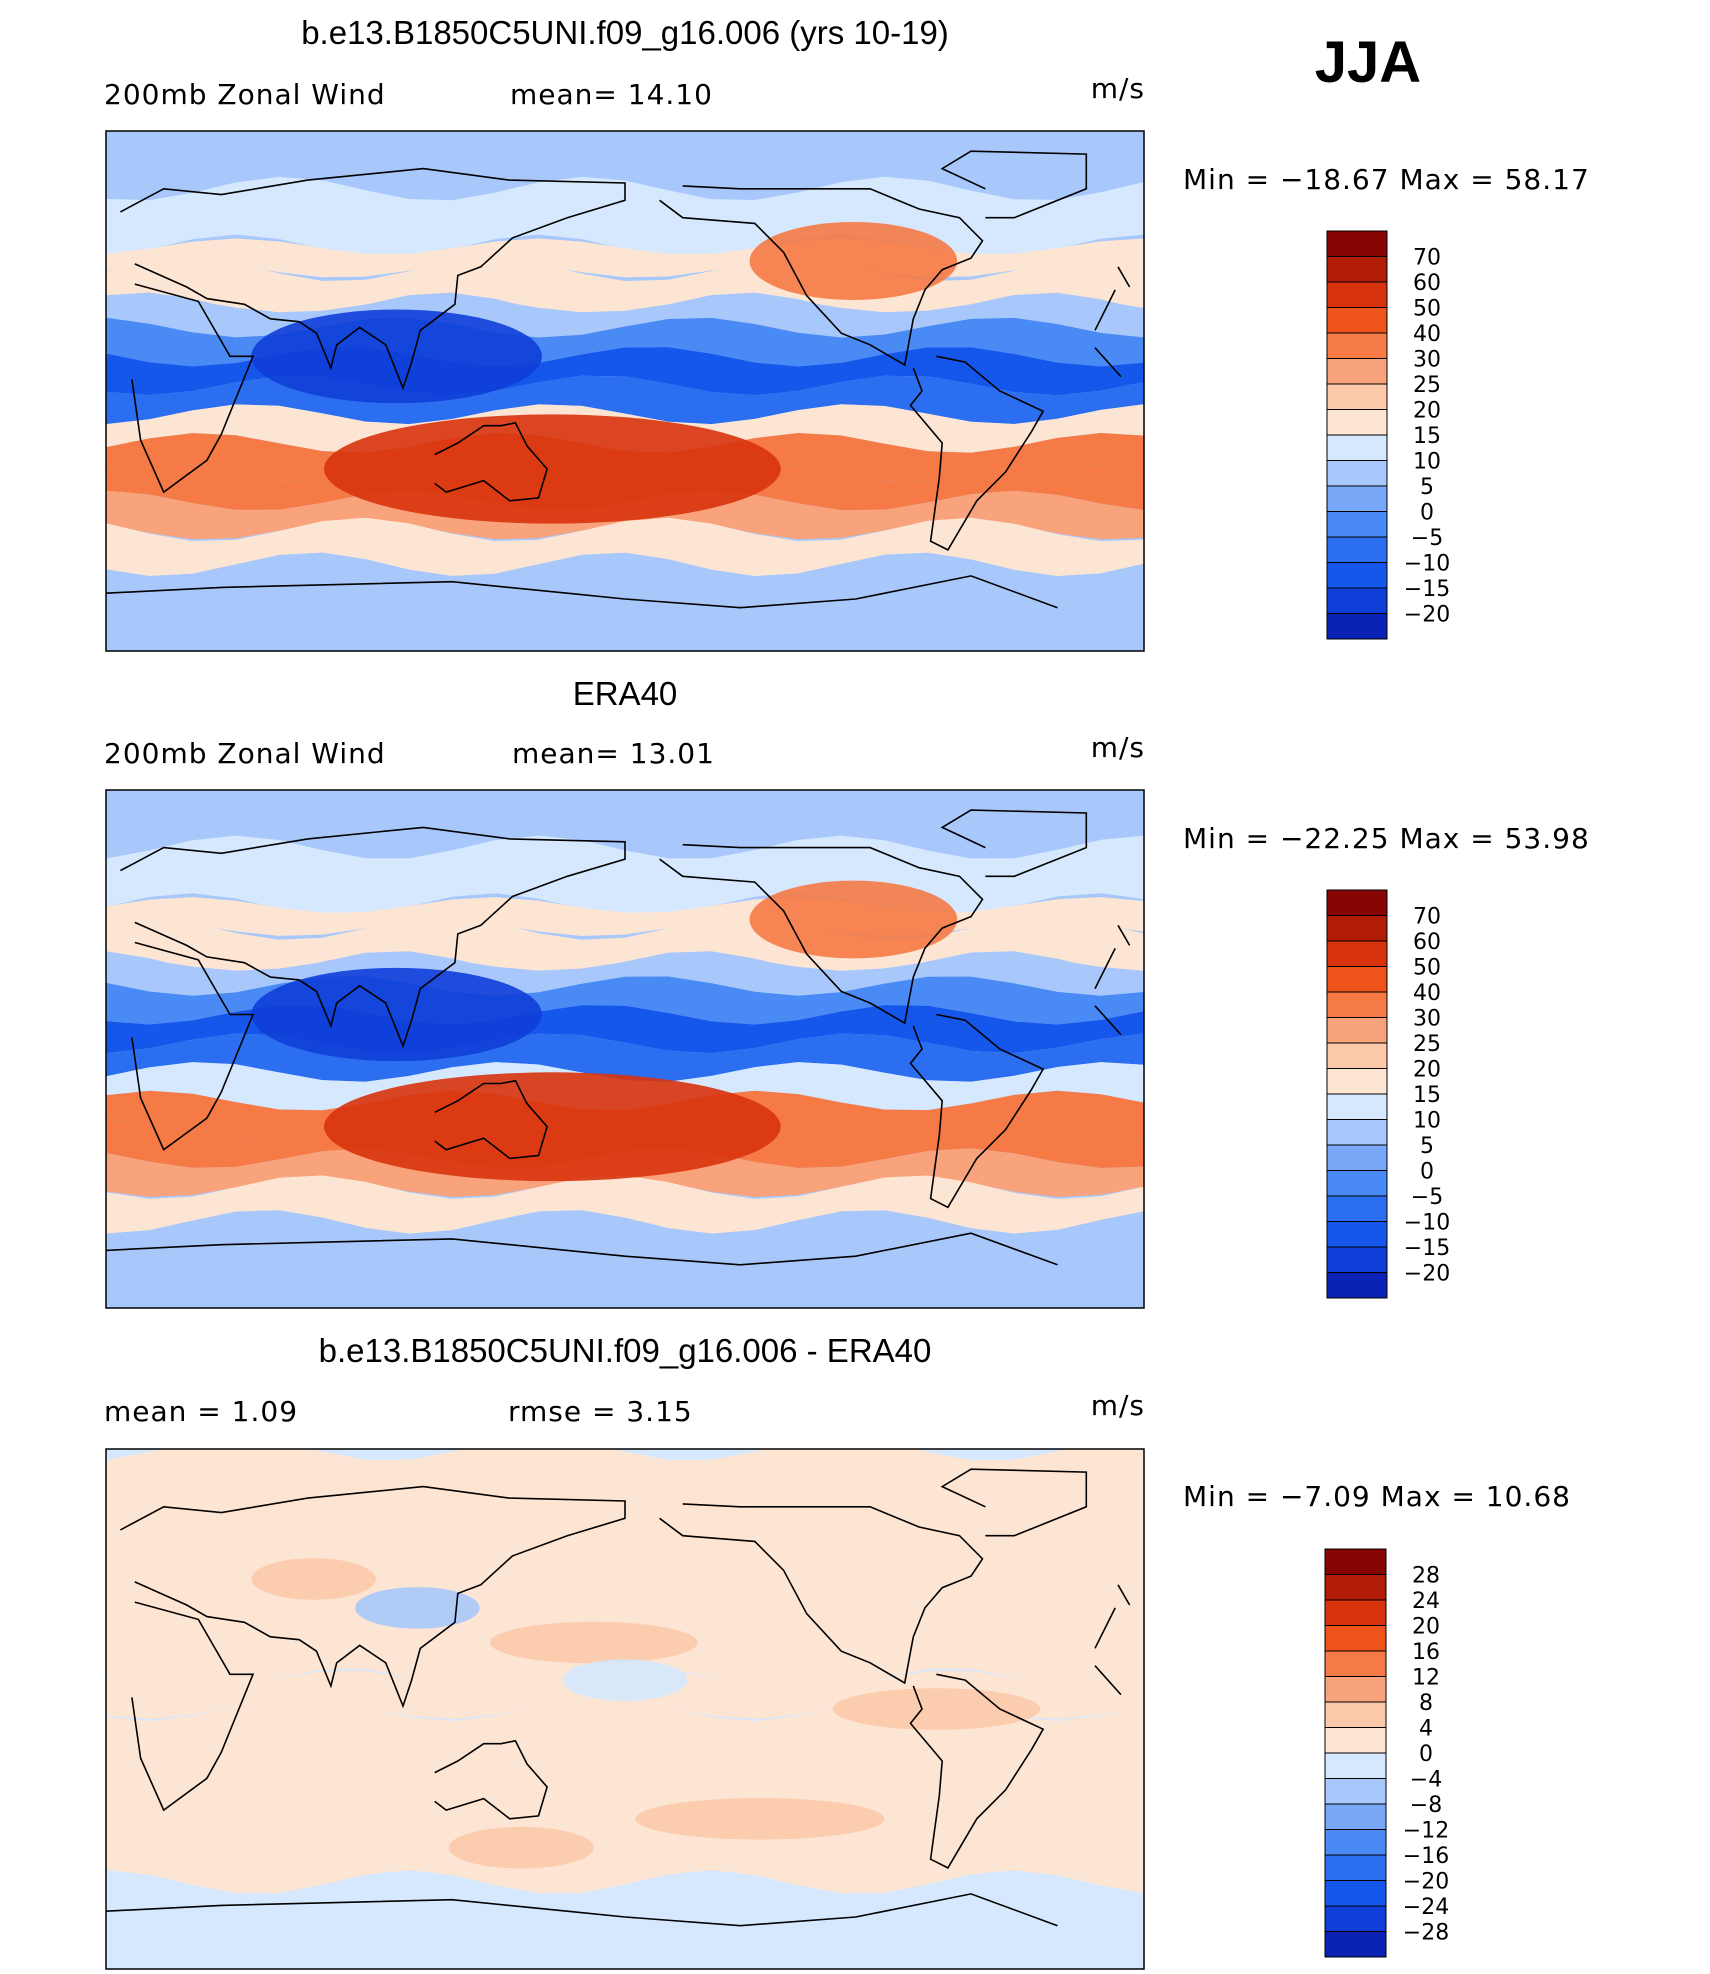 The width and height of the screenshot is (1710, 1974). I want to click on colorbar-label: 25, so click(1427, 385).